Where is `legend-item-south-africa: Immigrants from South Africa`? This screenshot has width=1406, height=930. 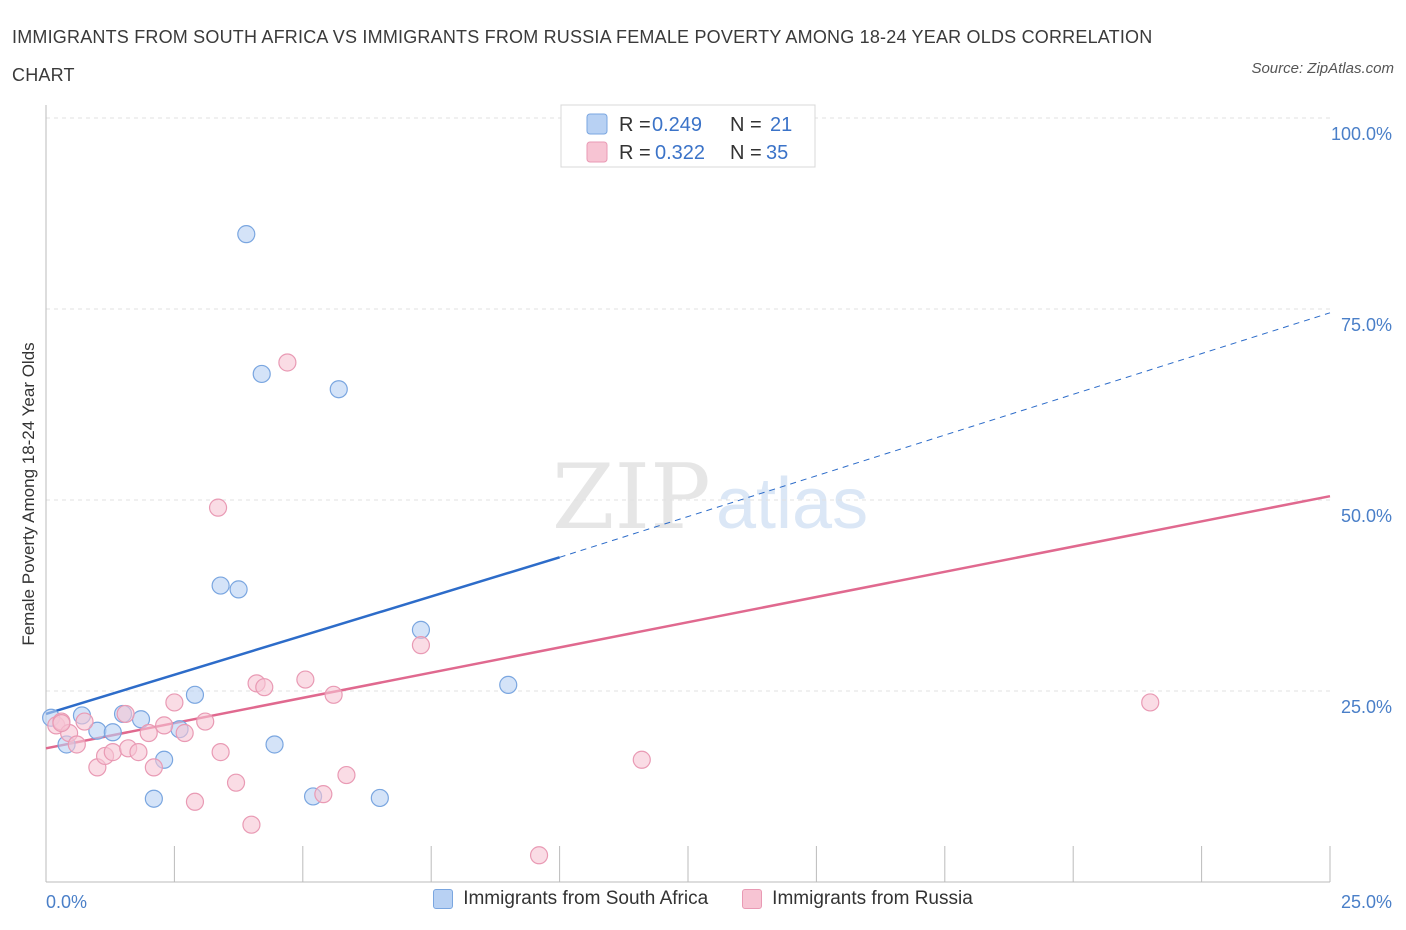
legend-item-south-africa: Immigrants from South Africa is located at coordinates (570, 899).